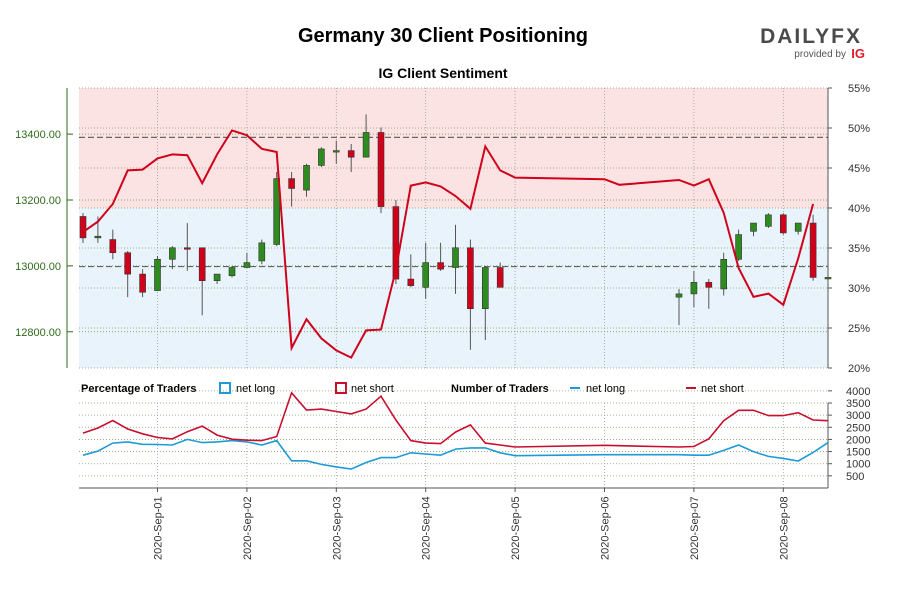 The image size is (900, 600). What do you see at coordinates (225, 388) in the screenshot?
I see `legend-pct-long-swatch` at bounding box center [225, 388].